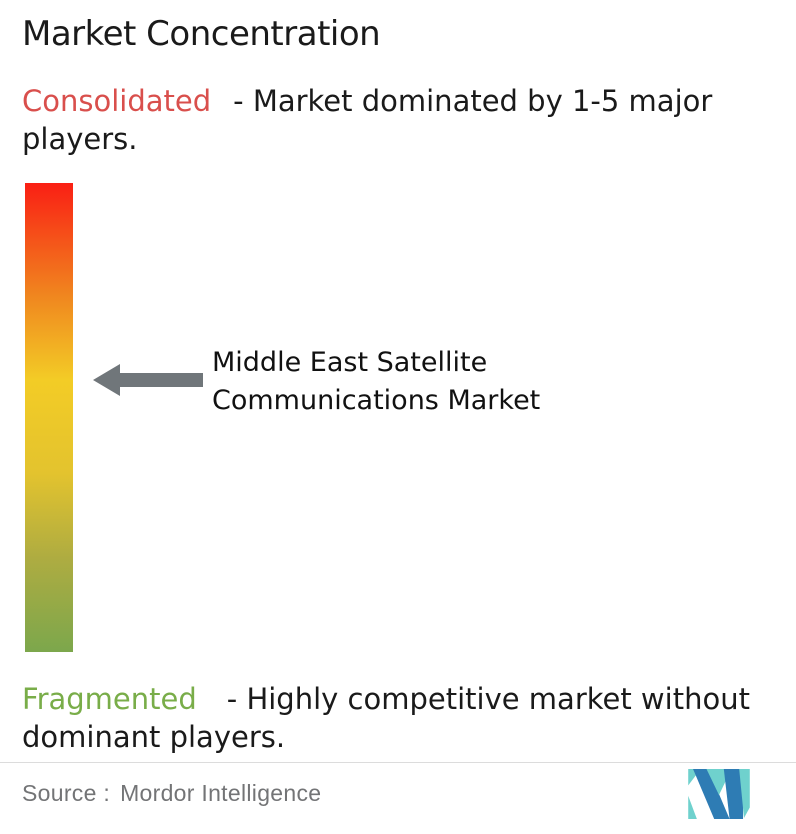 This screenshot has height=834, width=796. Describe the element at coordinates (109, 699) in the screenshot. I see `fragmented-term: Fragmented` at that location.